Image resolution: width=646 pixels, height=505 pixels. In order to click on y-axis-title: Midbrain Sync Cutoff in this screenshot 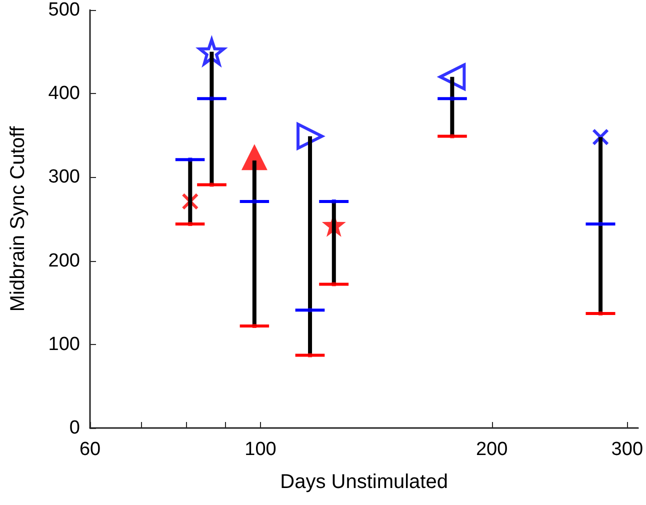, I will do `click(18, 219)`.